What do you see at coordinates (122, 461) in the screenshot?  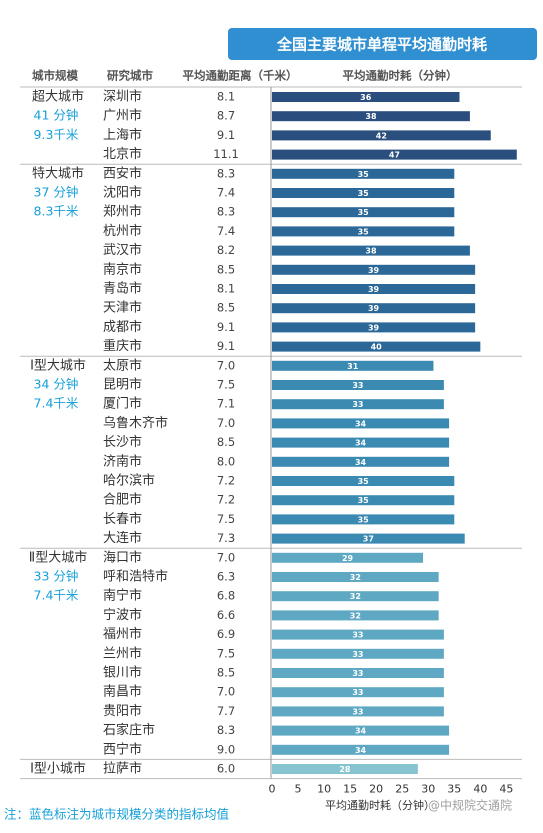 I see `city-name: 济南市` at bounding box center [122, 461].